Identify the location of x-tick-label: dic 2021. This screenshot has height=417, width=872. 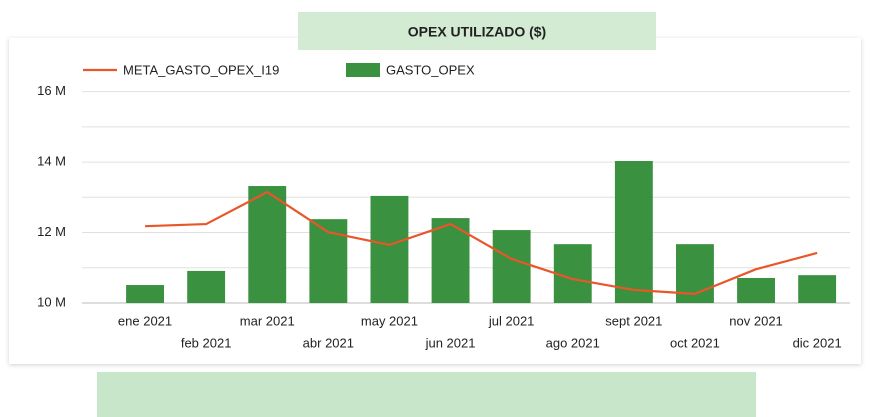
(817, 342).